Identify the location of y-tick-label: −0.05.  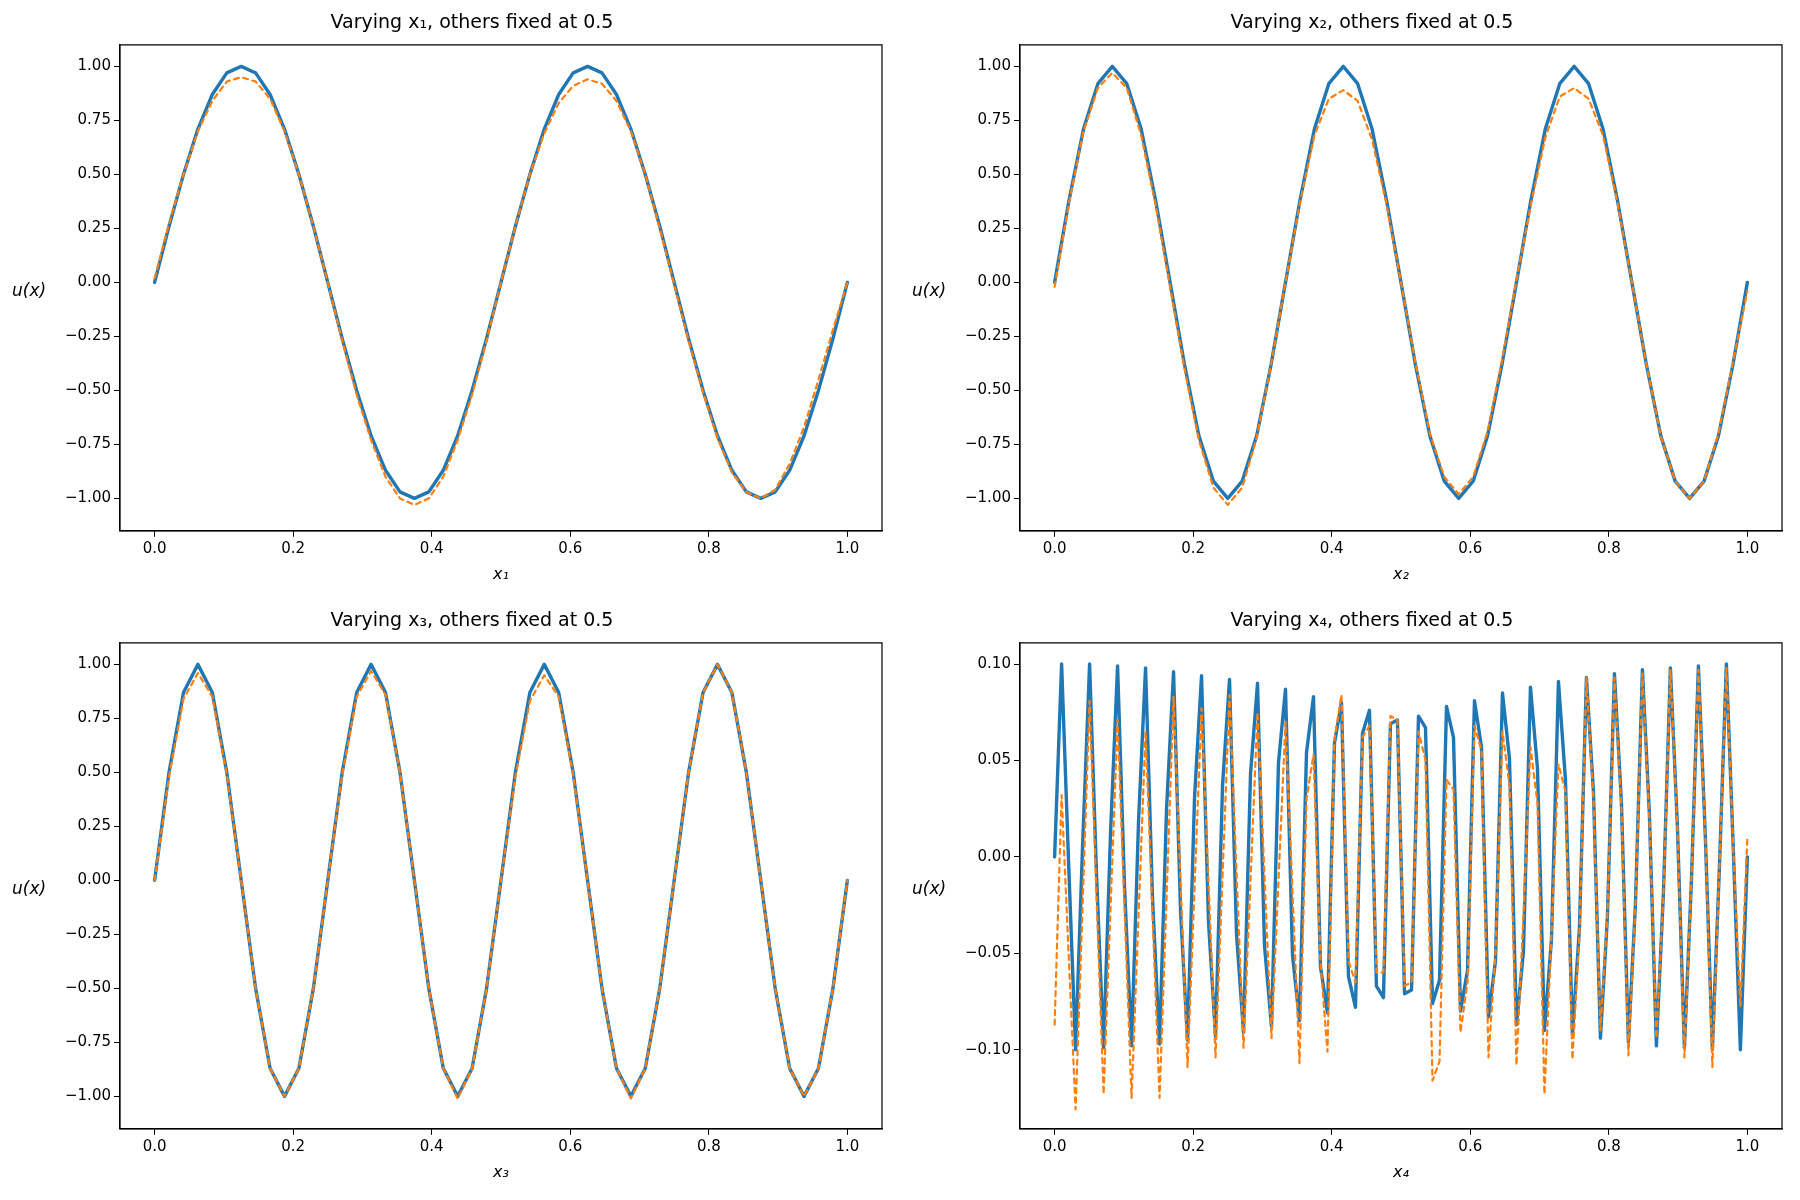
(988, 952).